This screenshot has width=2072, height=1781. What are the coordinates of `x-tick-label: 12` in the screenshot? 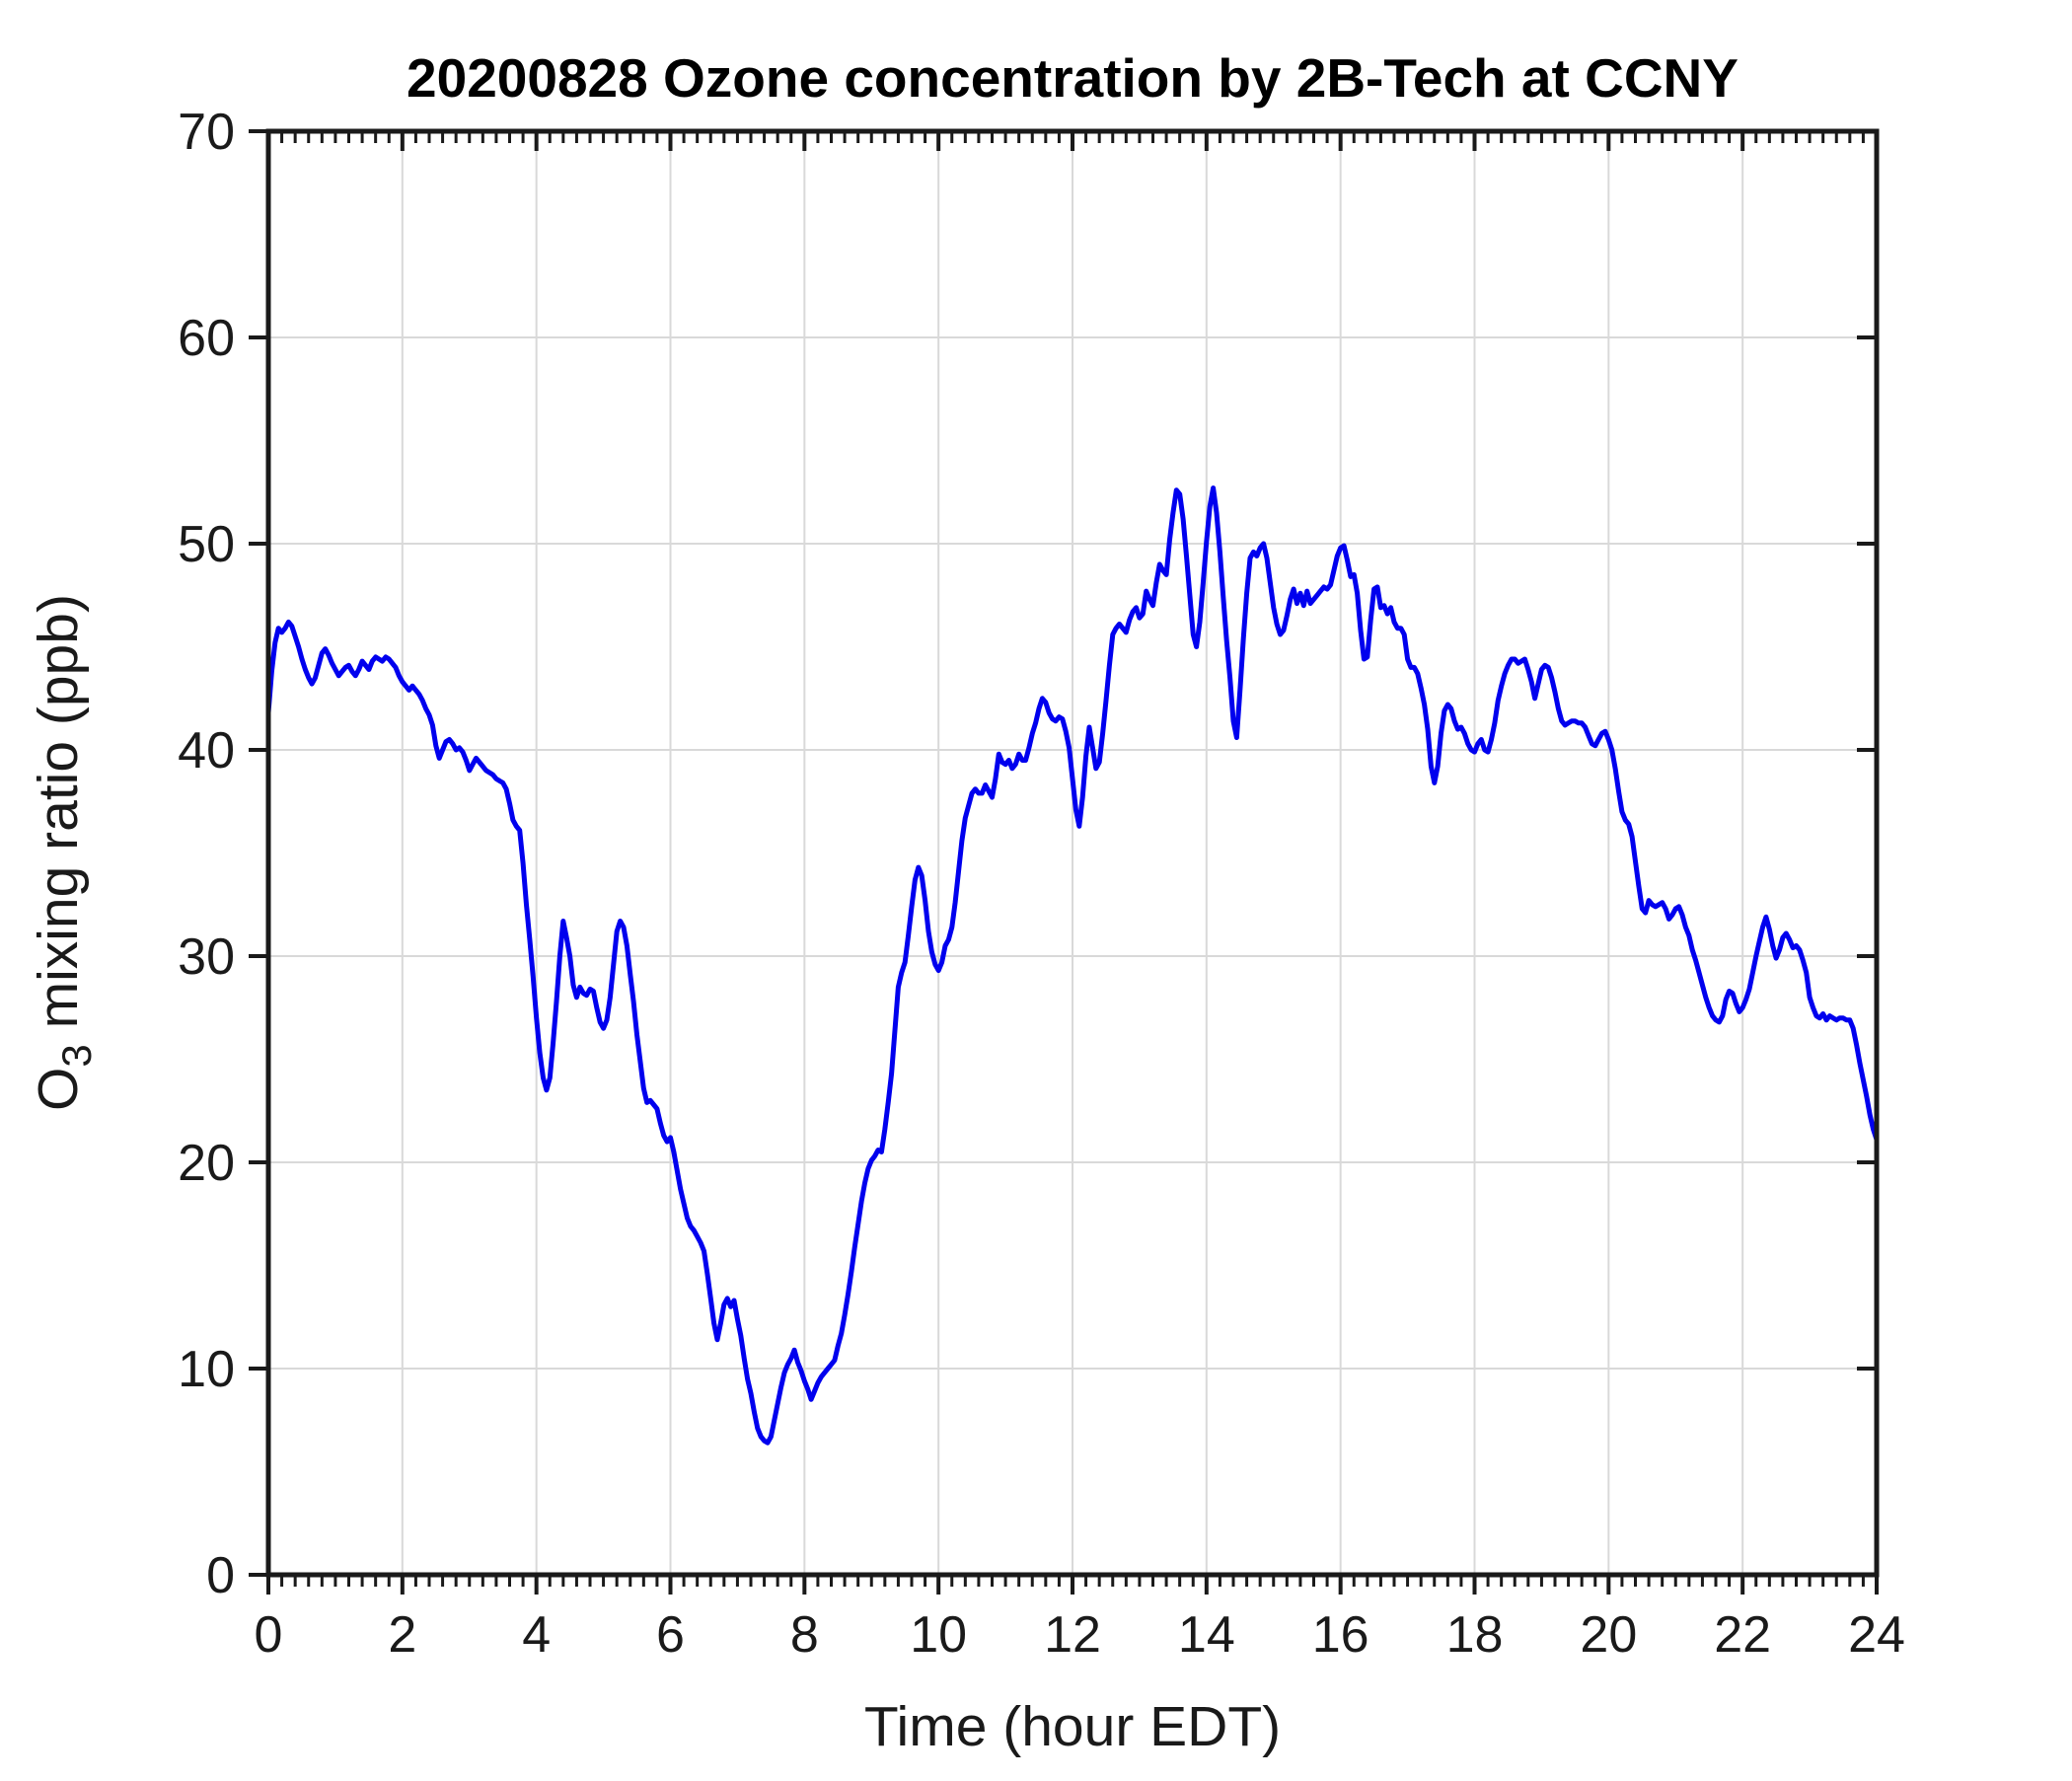 It's located at (1073, 1635).